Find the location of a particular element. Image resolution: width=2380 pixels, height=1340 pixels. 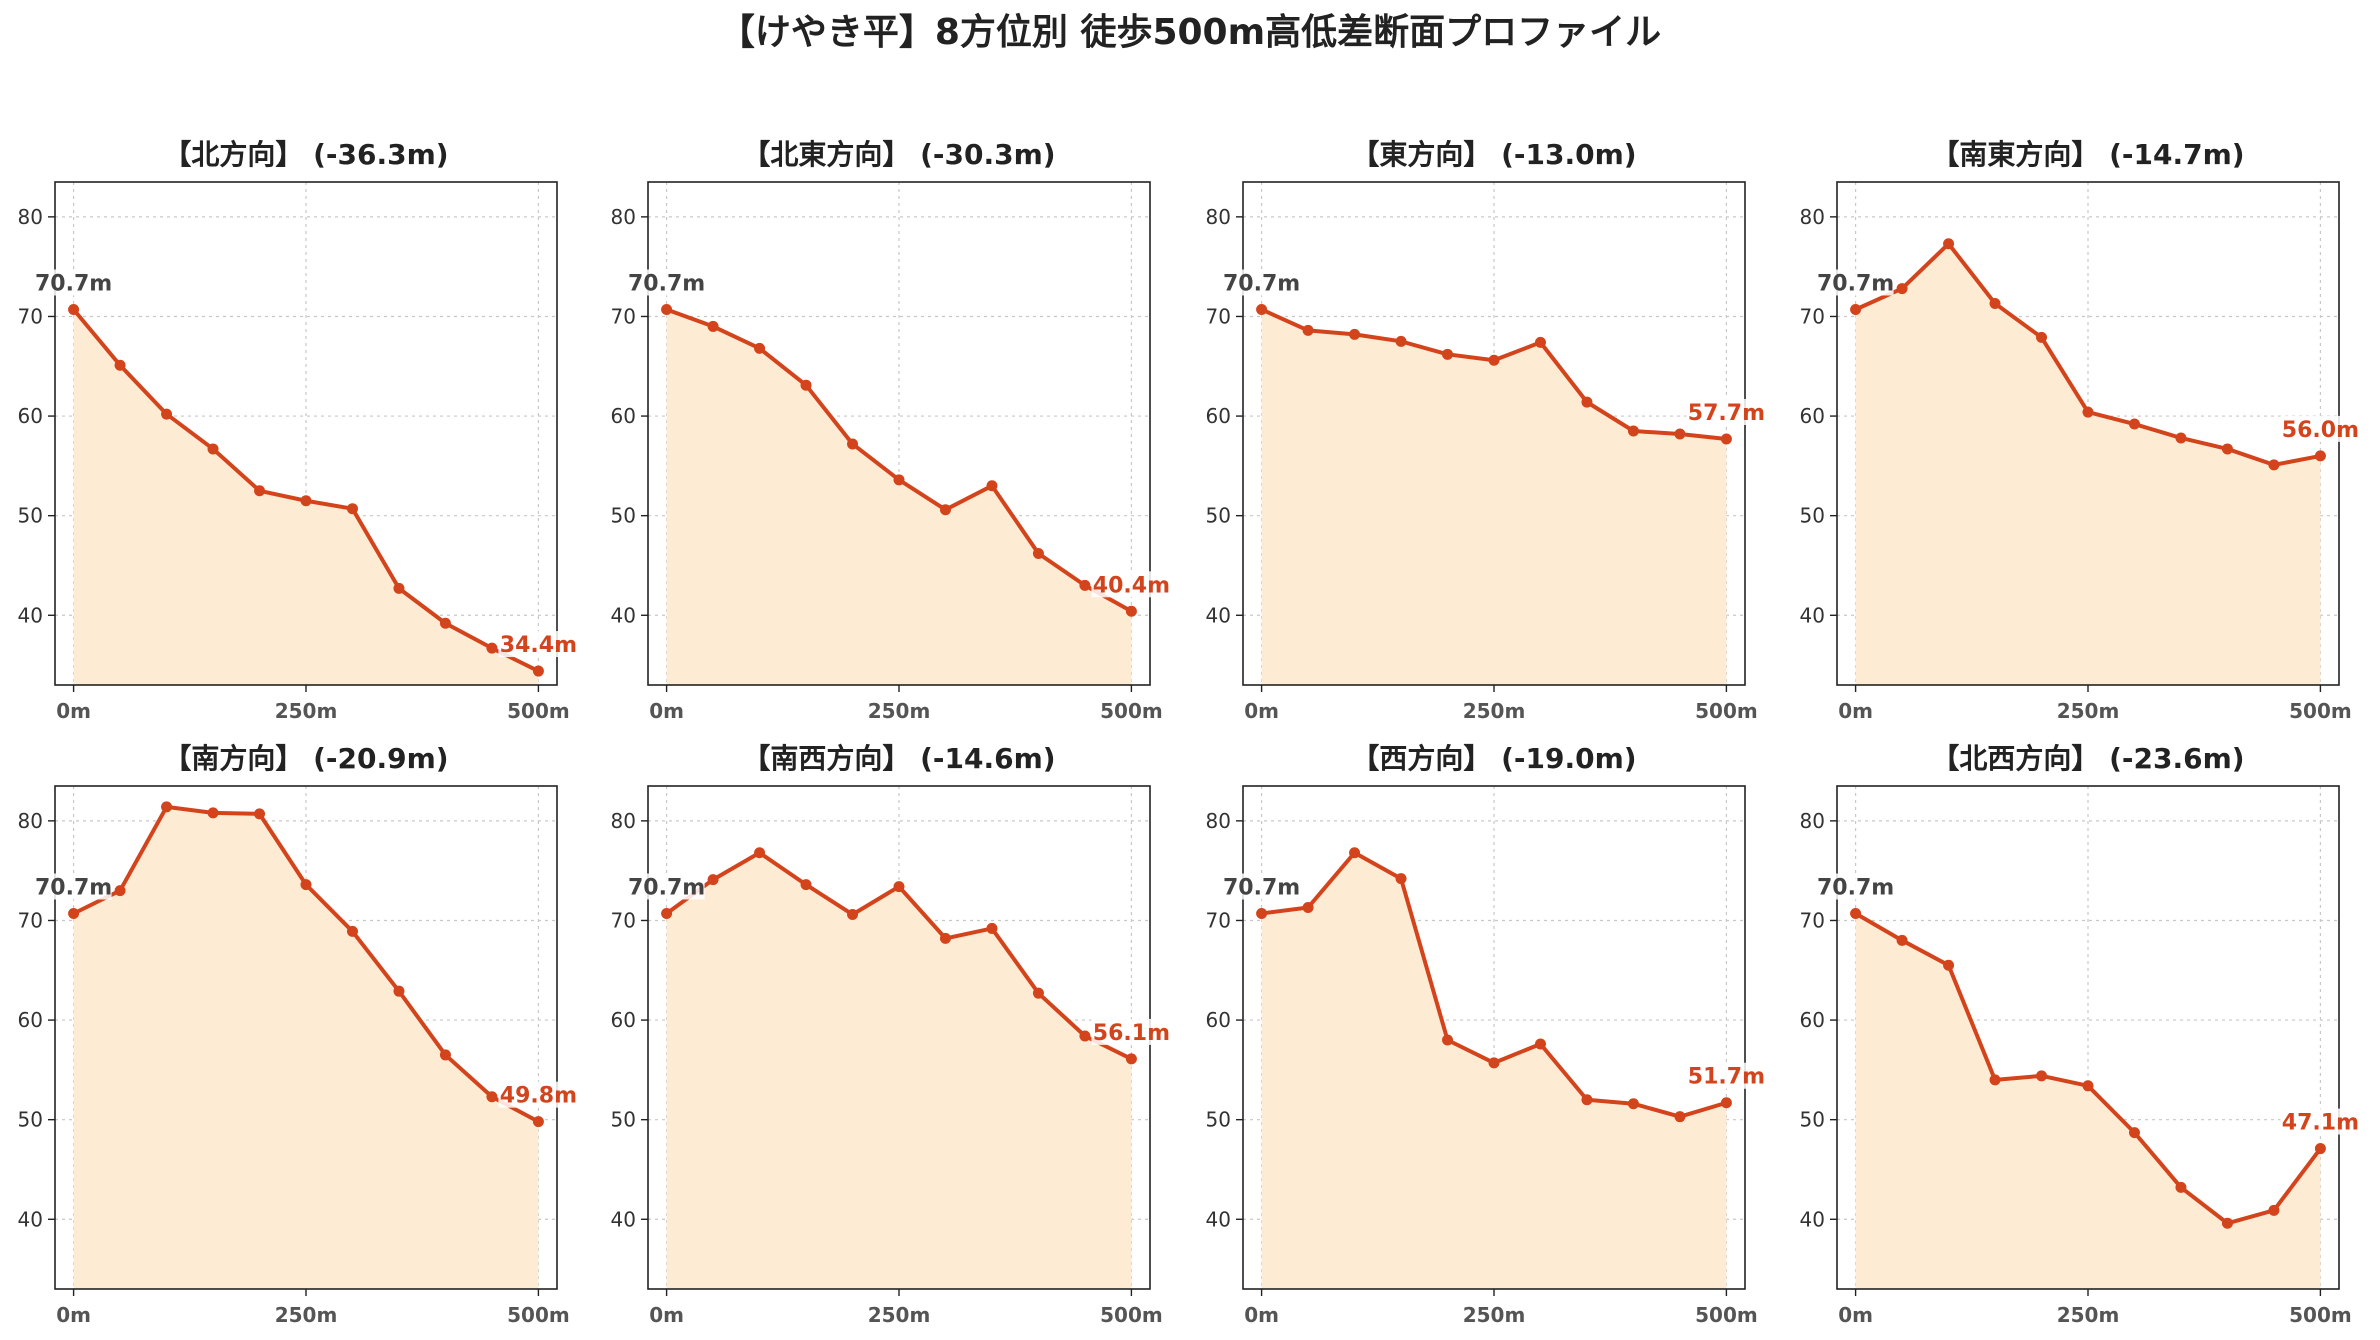

end-value-label: 47.1m is located at coordinates (2320, 1123).